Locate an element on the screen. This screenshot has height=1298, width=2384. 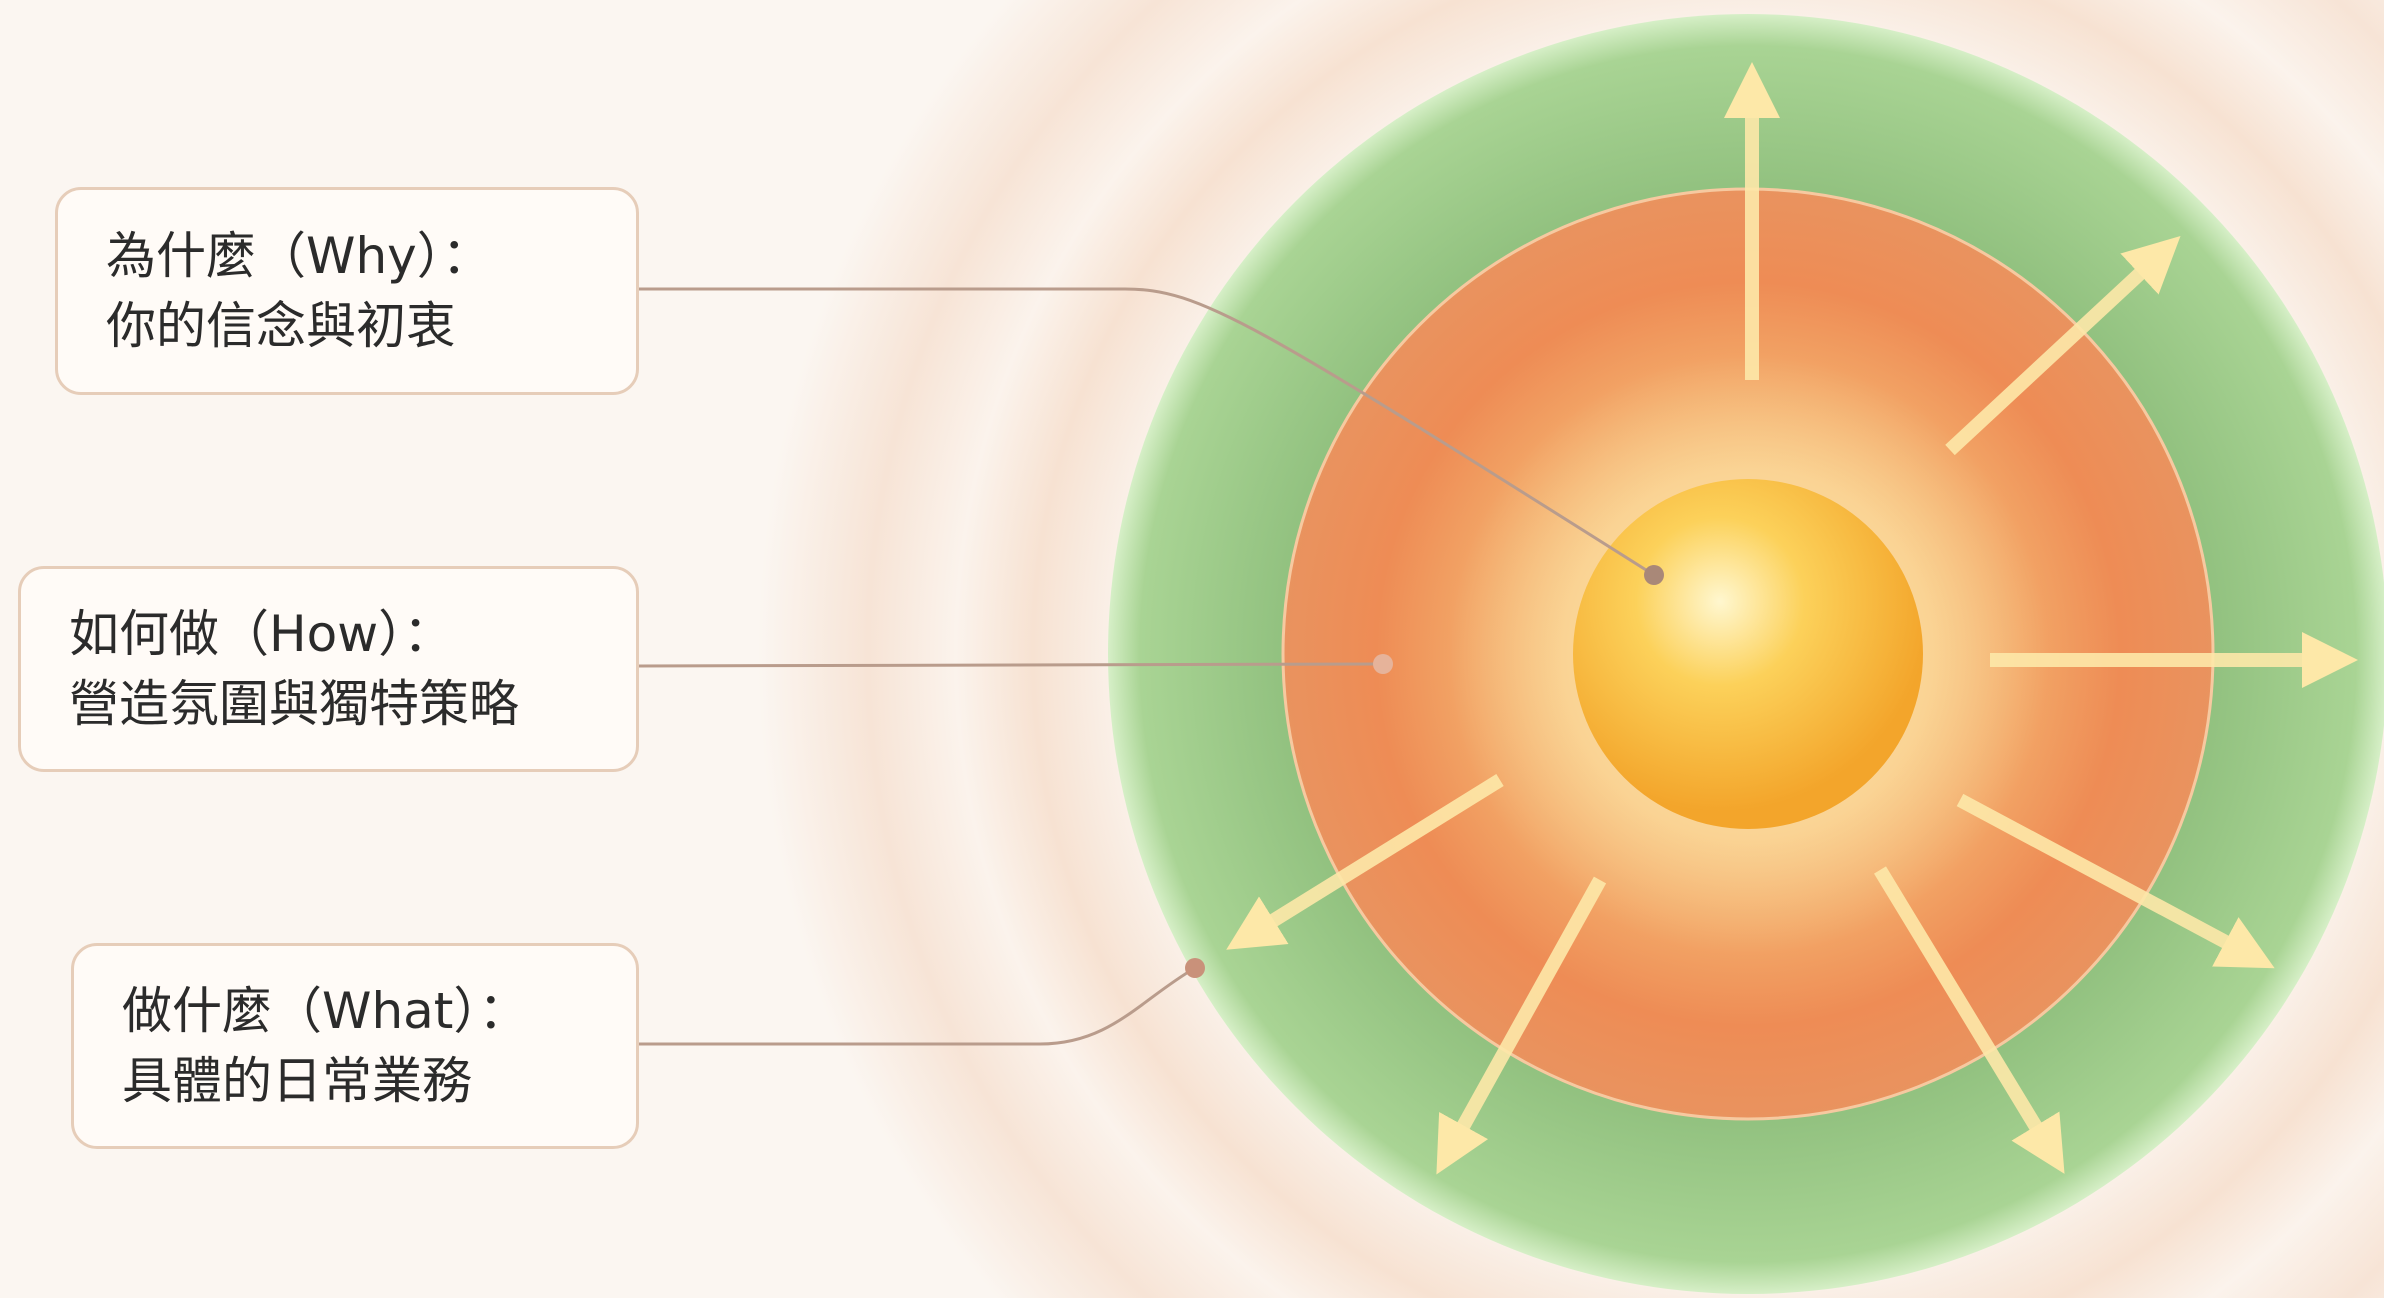
box-desc: 營造氛圍與獨特策略 is located at coordinates (294, 704).